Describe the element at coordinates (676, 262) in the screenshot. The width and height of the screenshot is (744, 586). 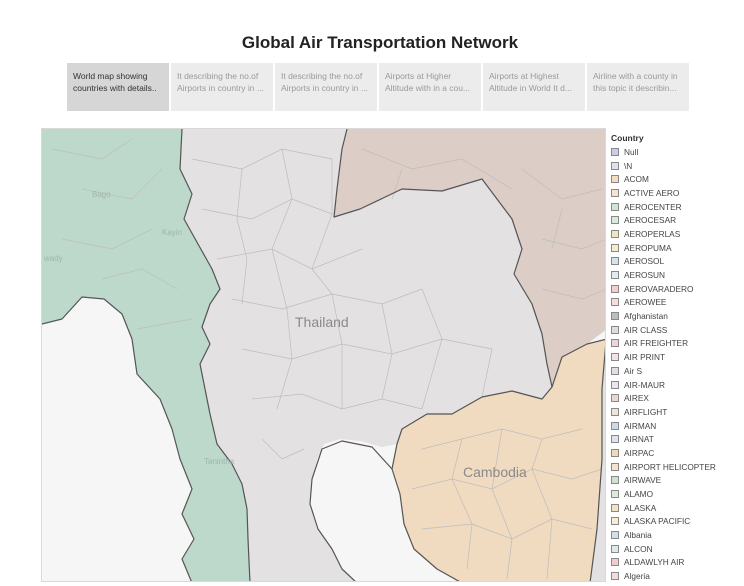
I see `legend-item: AEROSOL` at that location.